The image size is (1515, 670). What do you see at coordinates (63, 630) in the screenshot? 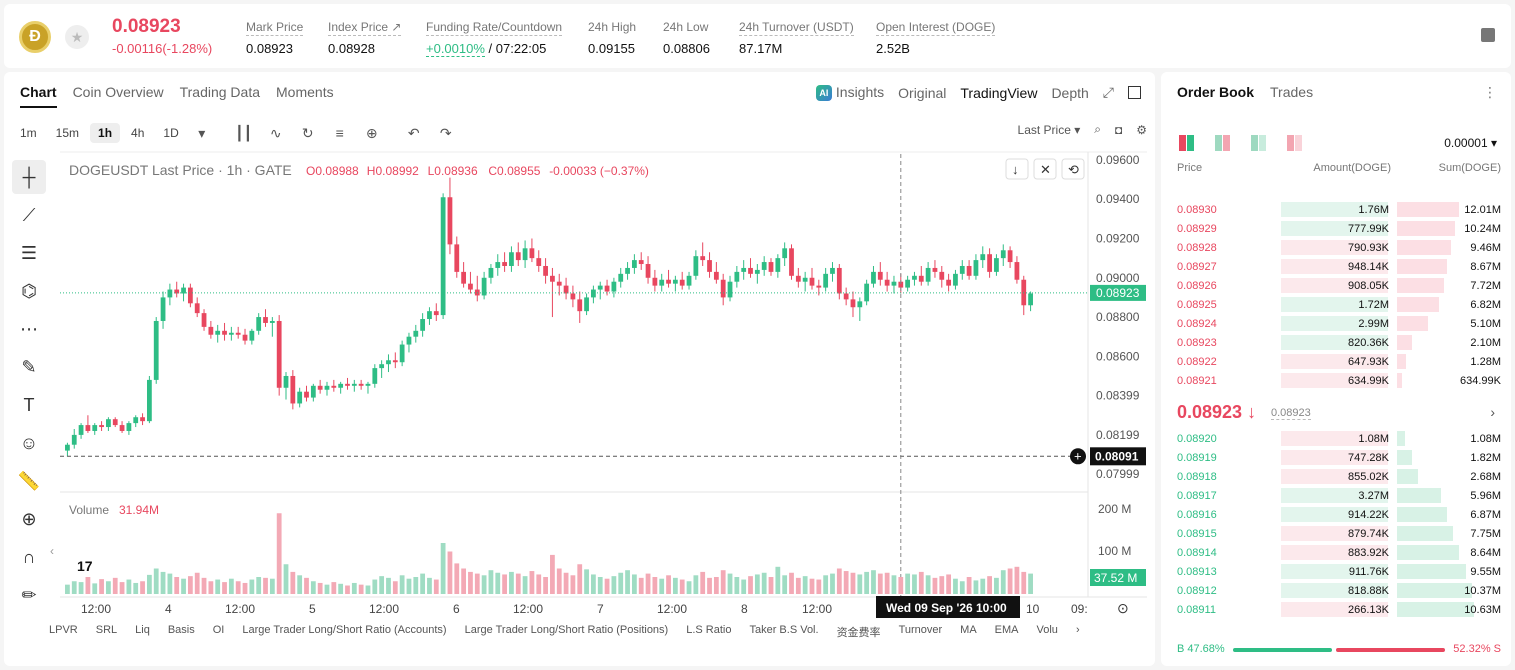
I see `ind-lpvr: LPVR` at bounding box center [63, 630].